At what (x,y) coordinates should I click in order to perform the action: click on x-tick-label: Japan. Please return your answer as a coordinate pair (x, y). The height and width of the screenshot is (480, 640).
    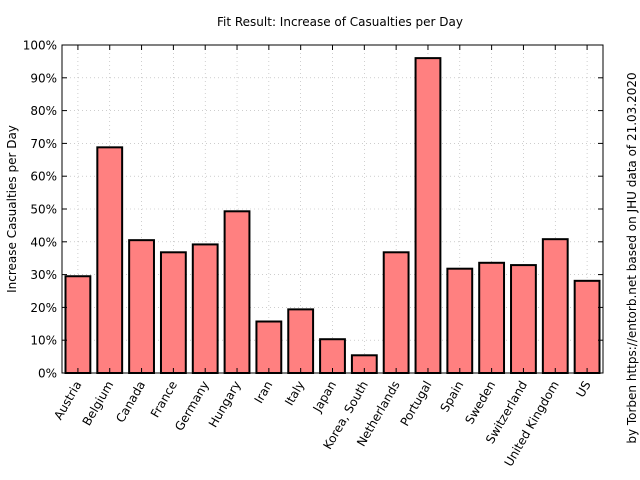
    Looking at the image, I should click on (324, 397).